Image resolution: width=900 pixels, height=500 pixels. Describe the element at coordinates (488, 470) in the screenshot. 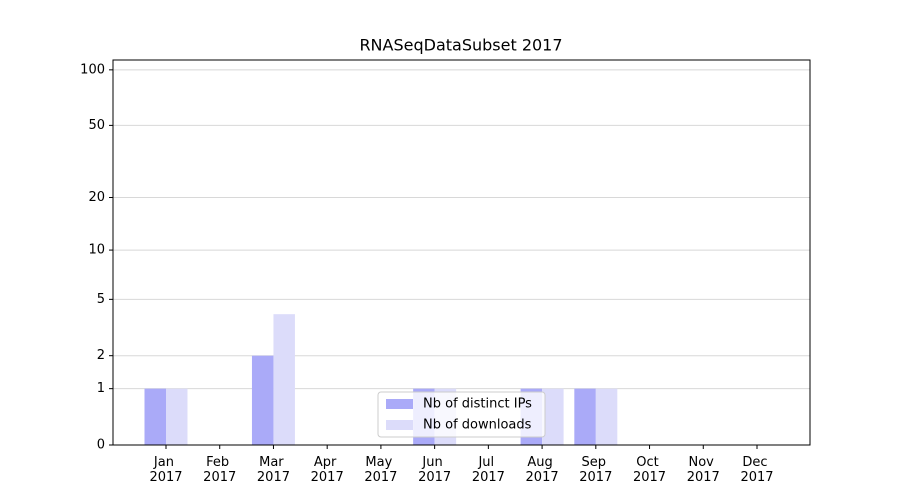

I see `x-tick-label: Jul 2017` at that location.